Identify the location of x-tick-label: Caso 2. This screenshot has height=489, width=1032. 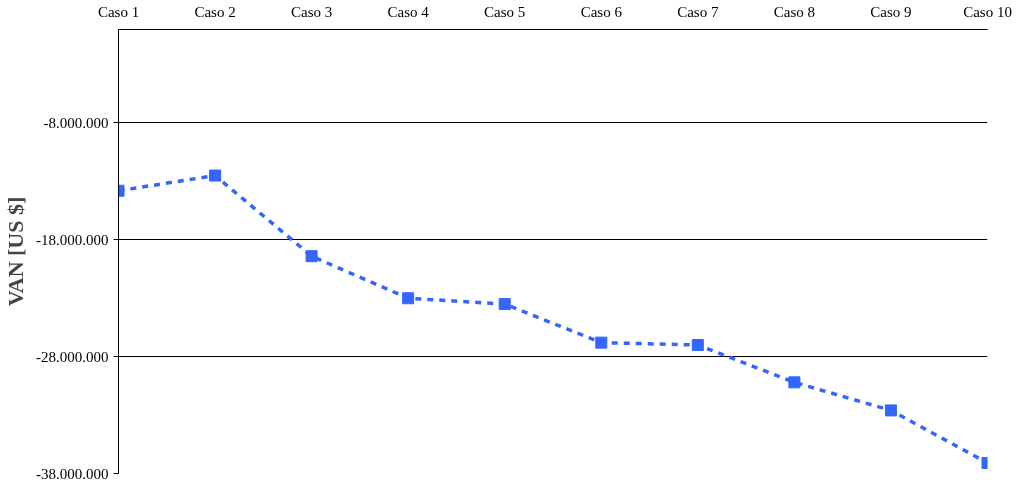
(215, 11).